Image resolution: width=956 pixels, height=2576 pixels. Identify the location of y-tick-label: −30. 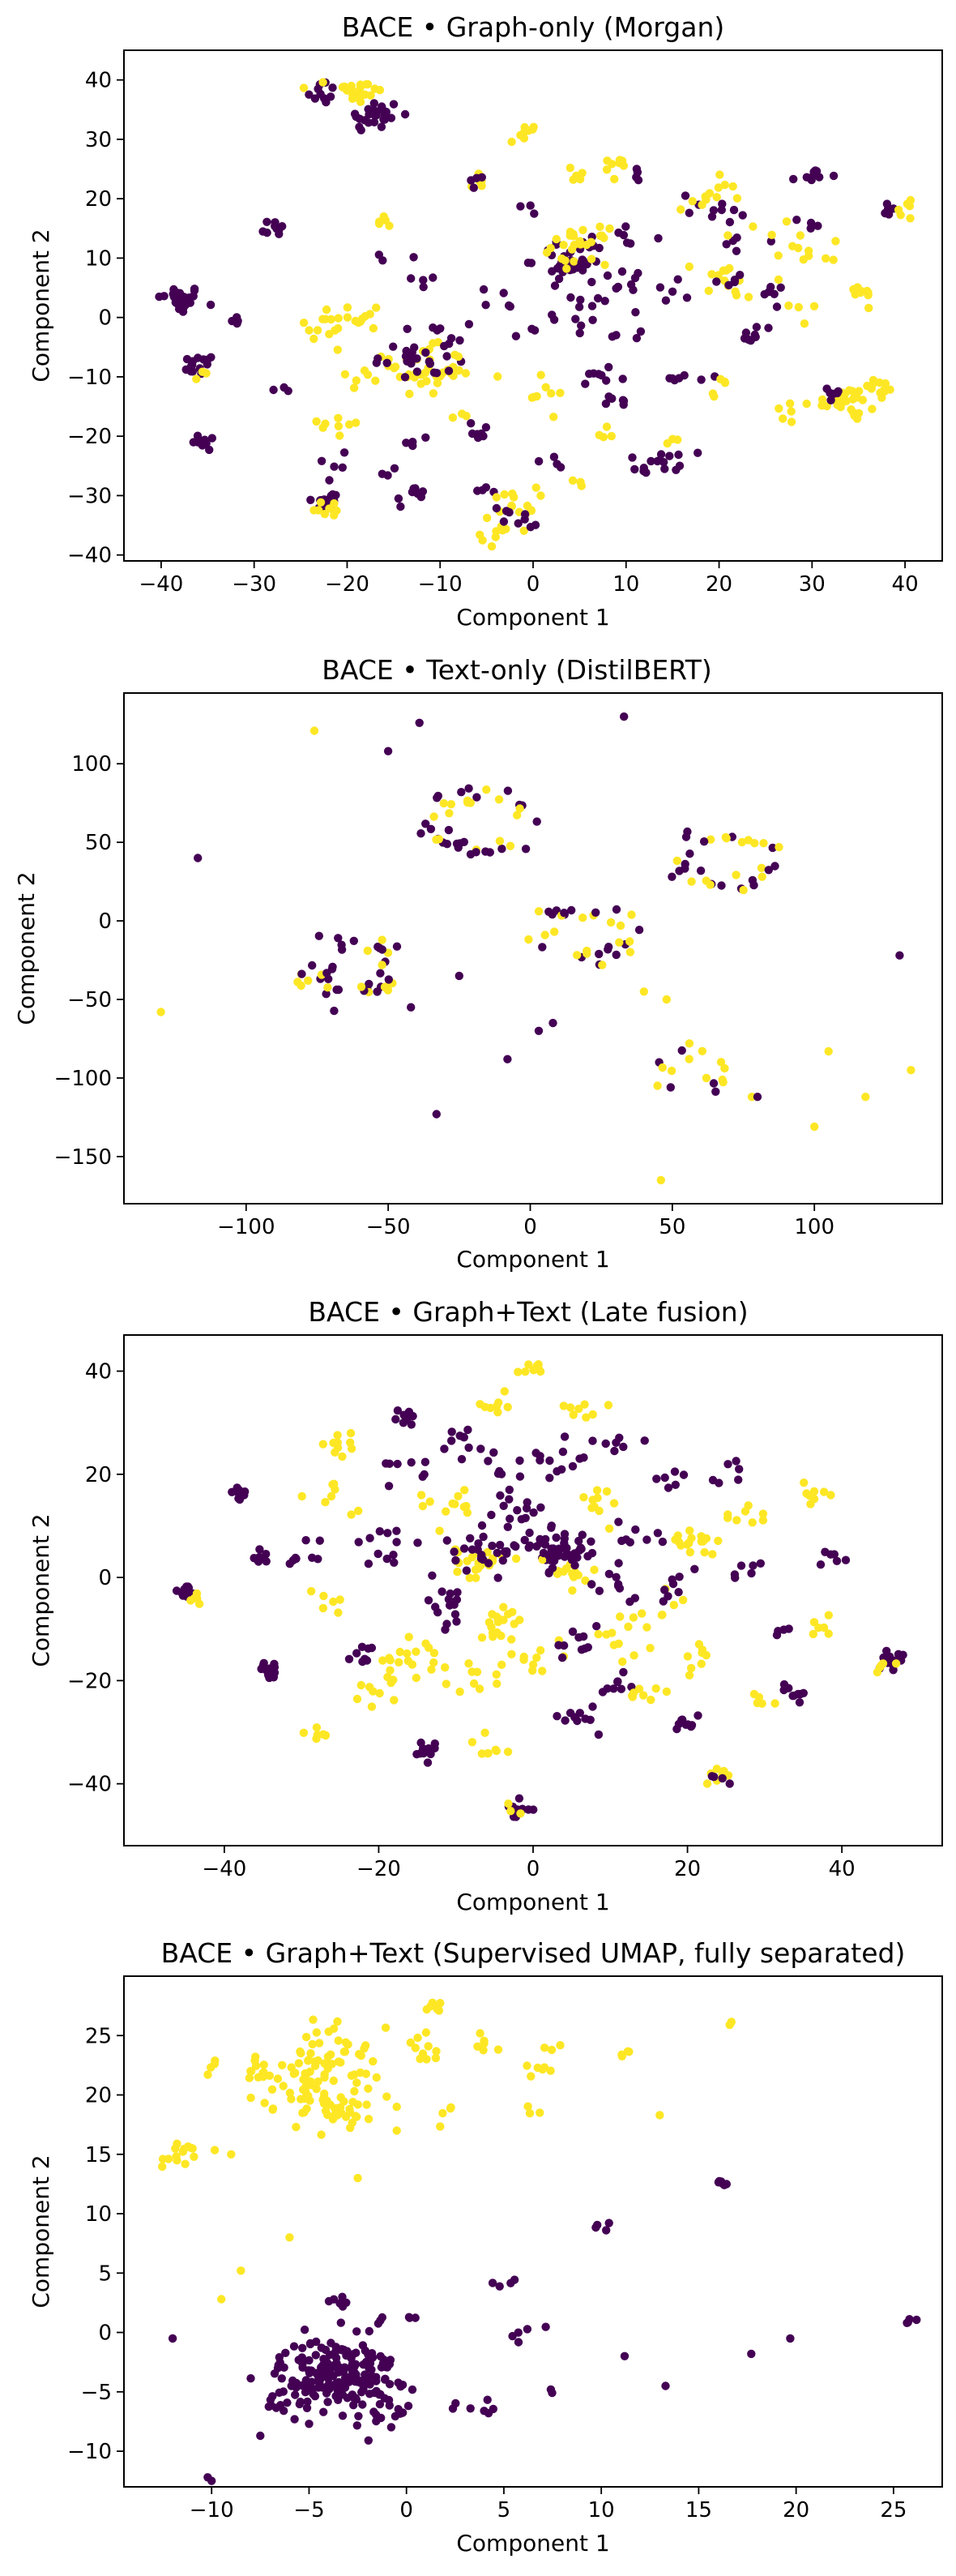
(89, 496).